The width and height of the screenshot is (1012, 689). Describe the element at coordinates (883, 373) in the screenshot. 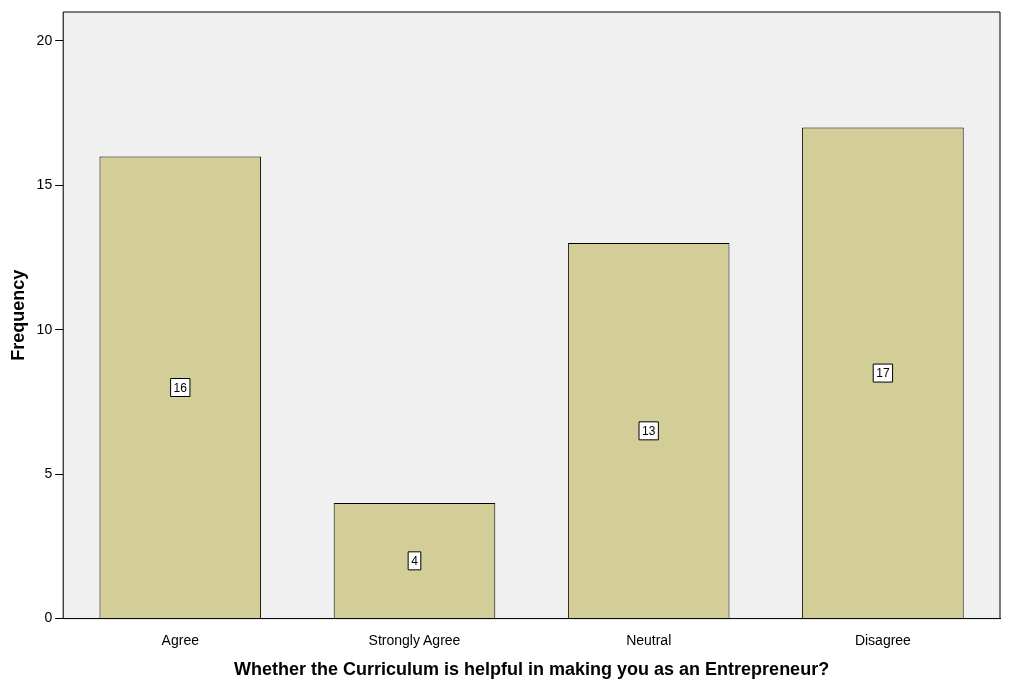

I see `data-label: 17` at that location.